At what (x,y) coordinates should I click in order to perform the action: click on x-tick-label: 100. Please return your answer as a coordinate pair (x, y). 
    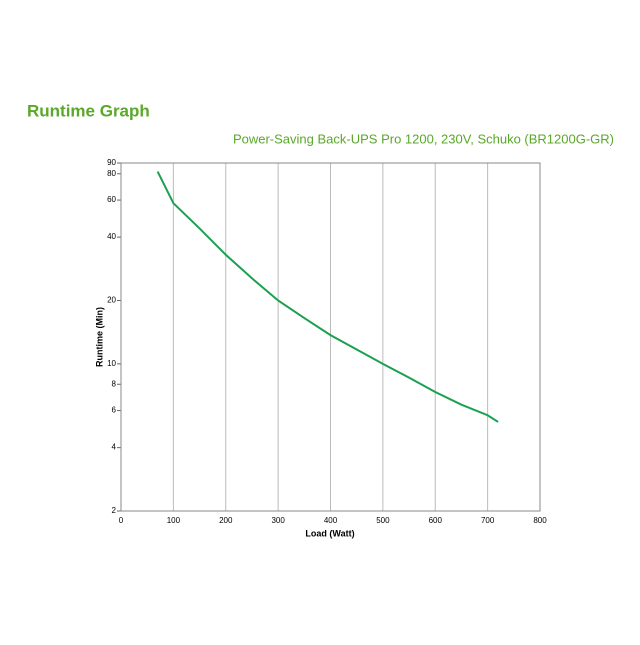
    Looking at the image, I should click on (174, 520).